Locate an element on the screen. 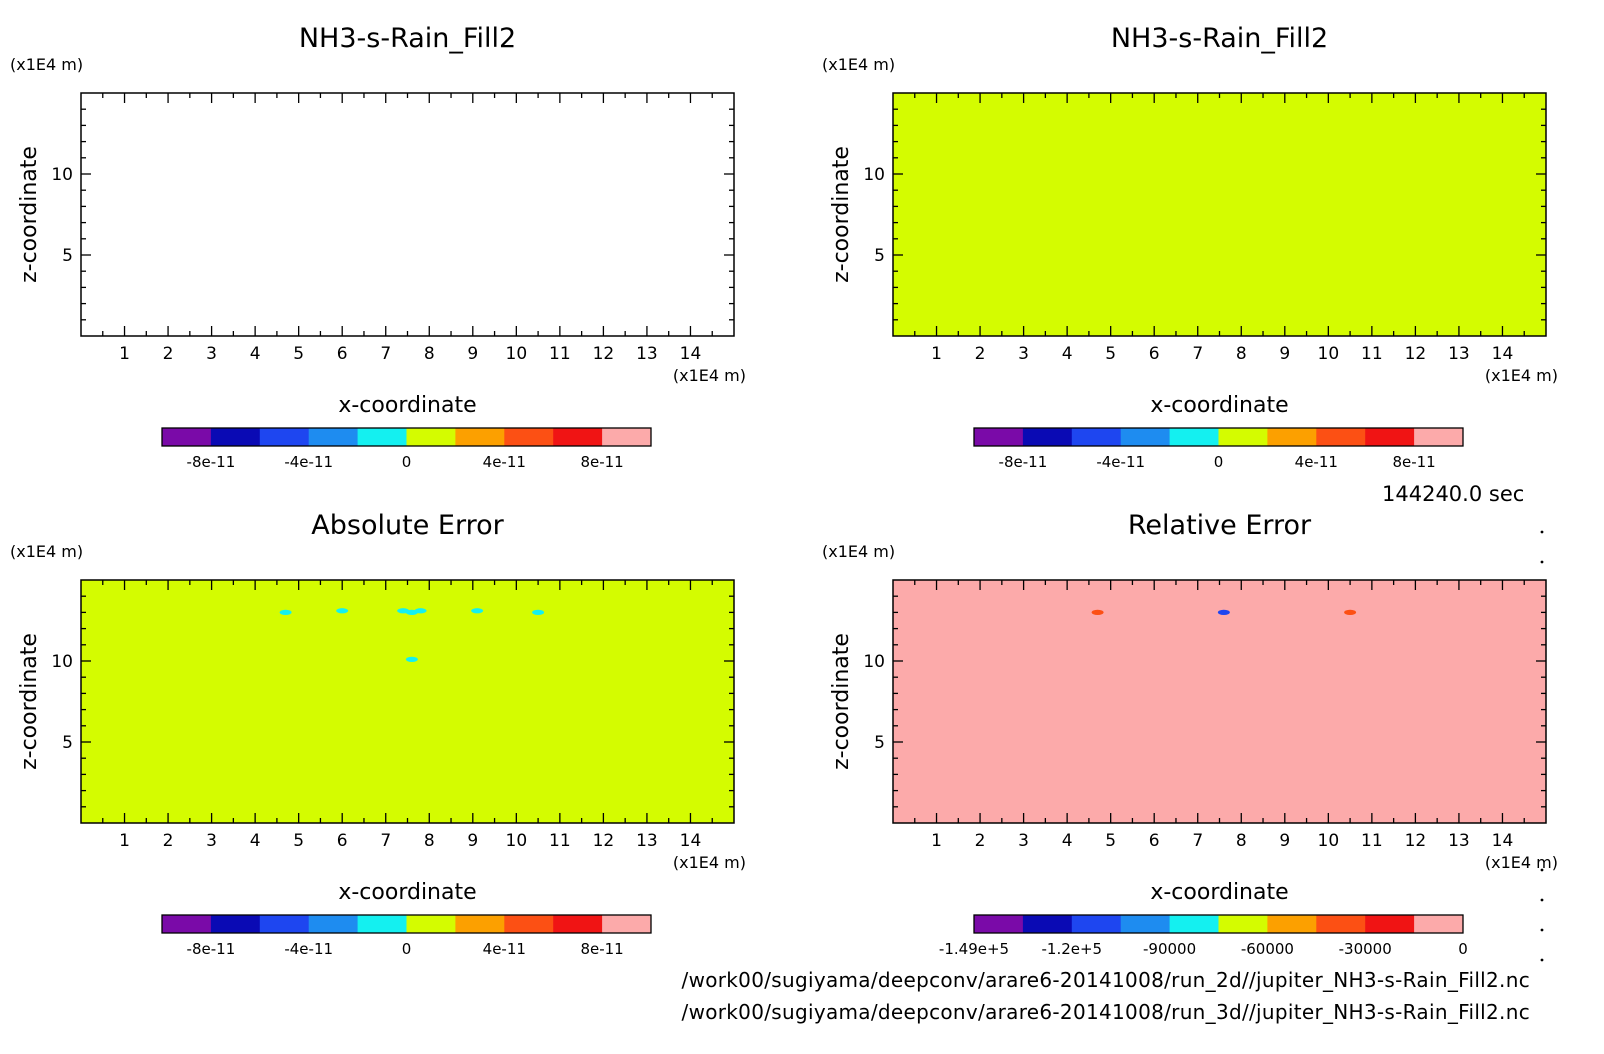 The width and height of the screenshot is (1604, 1054). colorbar-label: -30000 is located at coordinates (1365, 949).